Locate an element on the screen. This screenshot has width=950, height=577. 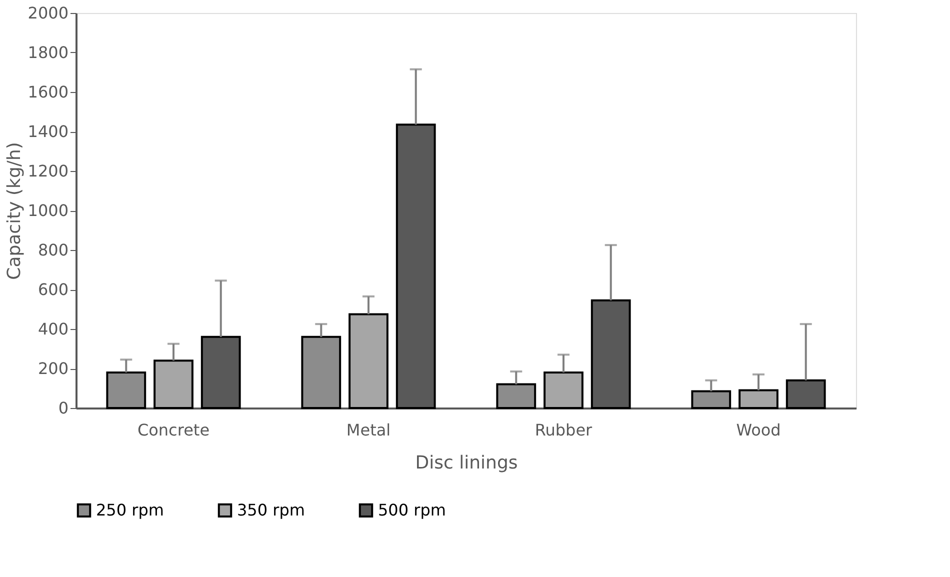
y-tick-label: 1800 is located at coordinates (48, 52).